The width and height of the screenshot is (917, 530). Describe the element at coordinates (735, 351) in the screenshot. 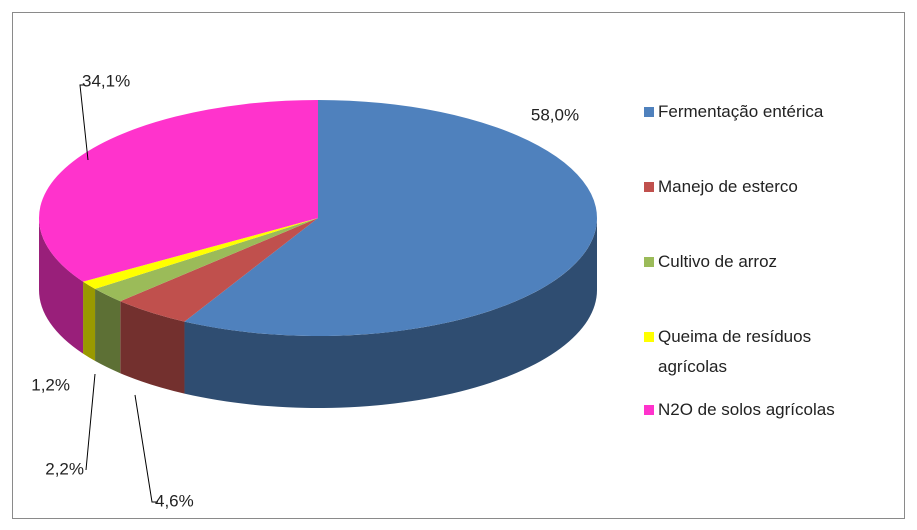

I see `legend-label: Queima de resíduos agrícolas` at that location.